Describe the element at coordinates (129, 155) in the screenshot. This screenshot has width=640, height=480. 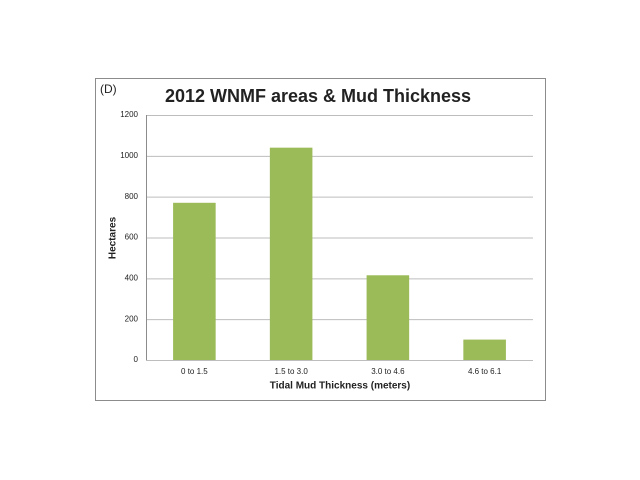
I see `y-tick-label: 1000` at that location.